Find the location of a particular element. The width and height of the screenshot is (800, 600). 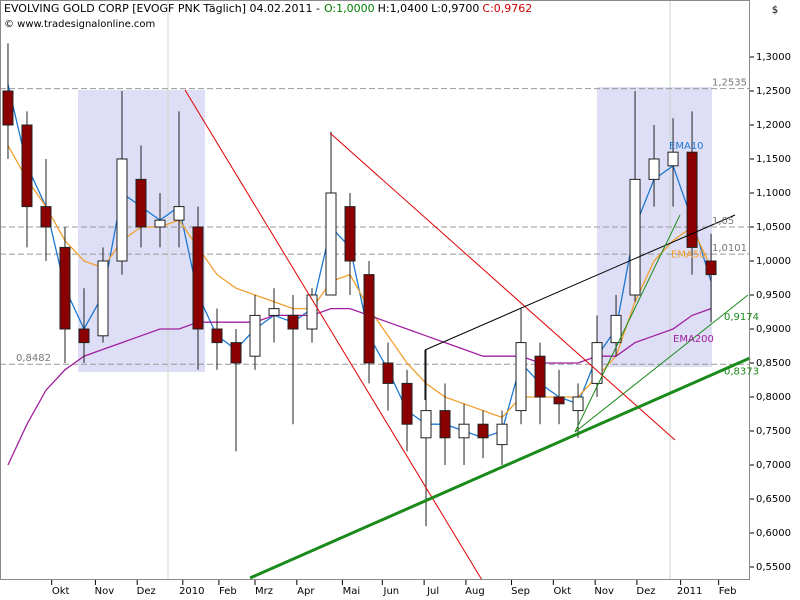

x-tick-label: 2010 is located at coordinates (191, 591).